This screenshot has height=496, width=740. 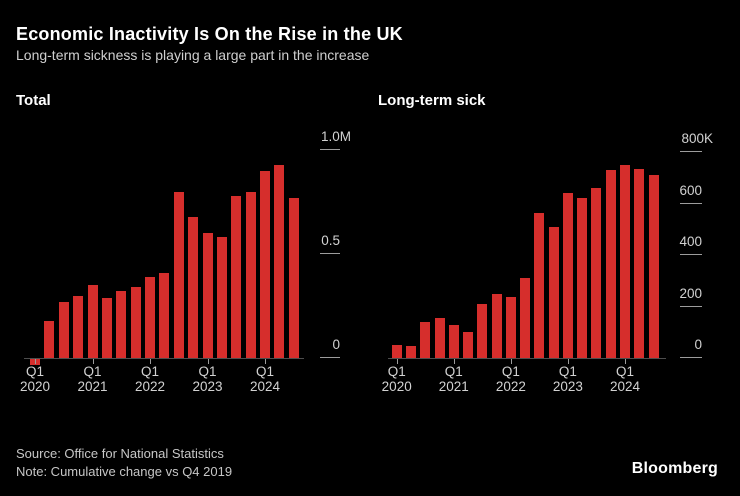 I want to click on y-axis-label: 0.5, so click(x=330, y=240).